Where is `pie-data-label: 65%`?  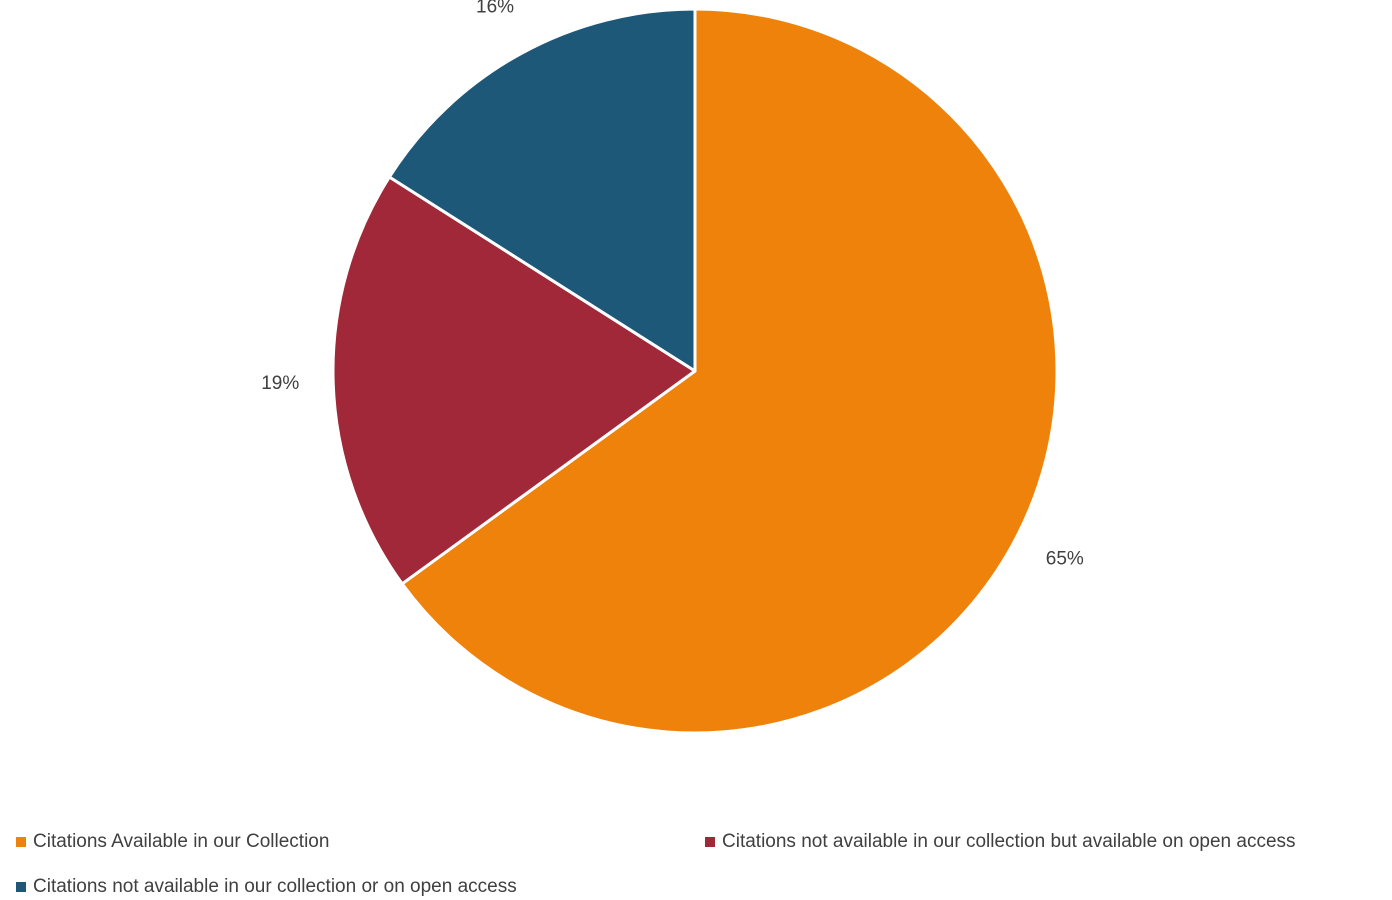
pie-data-label: 65% is located at coordinates (1065, 558).